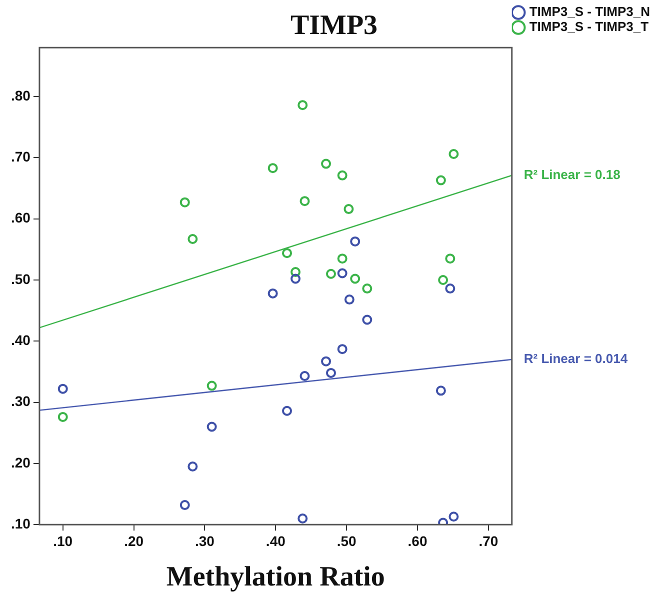  I want to click on x-tick-label: .70, so click(488, 540).